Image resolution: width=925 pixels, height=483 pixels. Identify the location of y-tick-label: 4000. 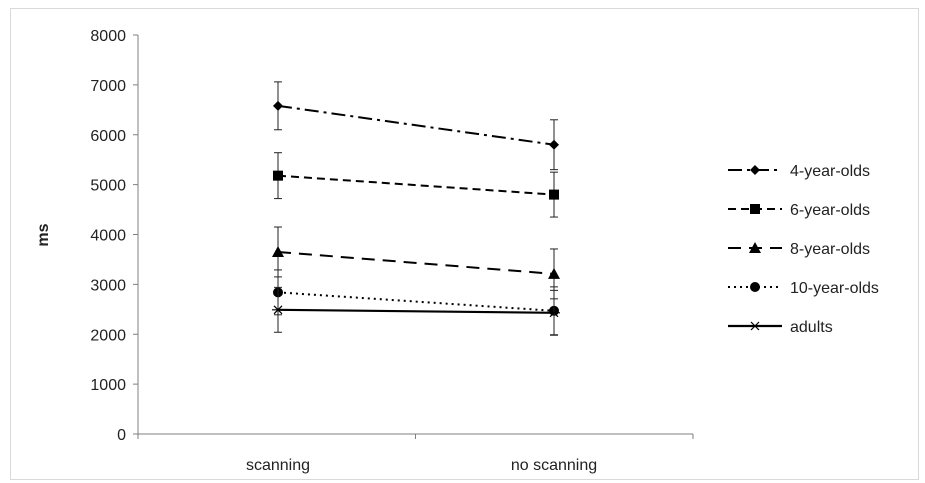
(108, 236).